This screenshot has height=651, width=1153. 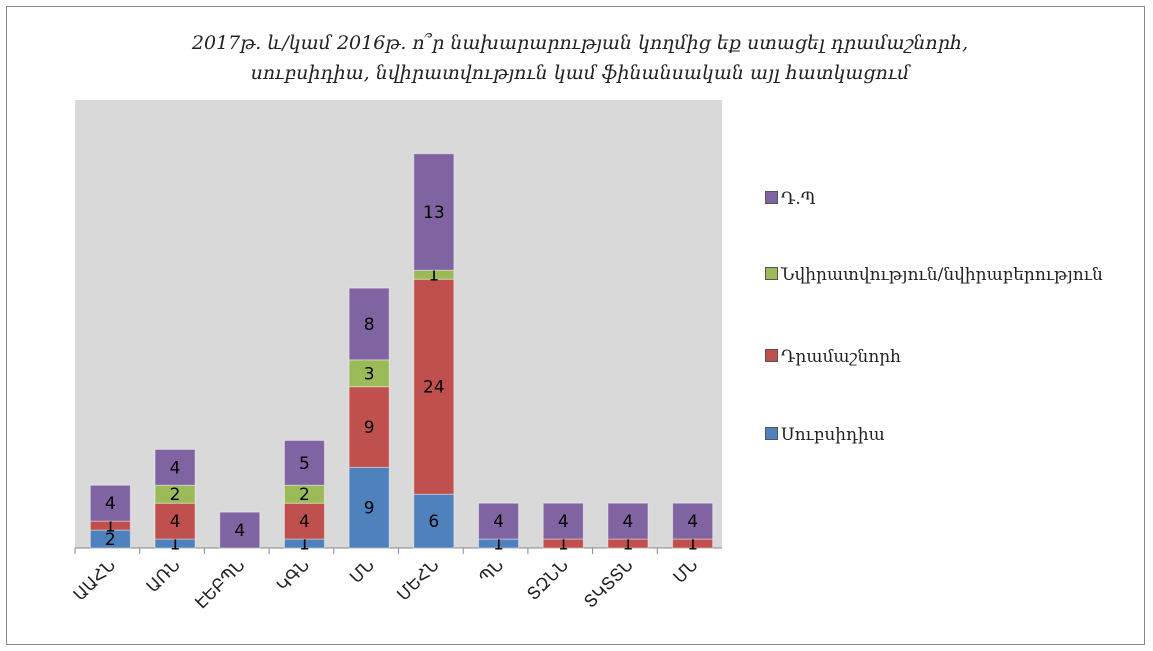 I want to click on x-tick-label: ՏԶՆՆ, so click(x=547, y=579).